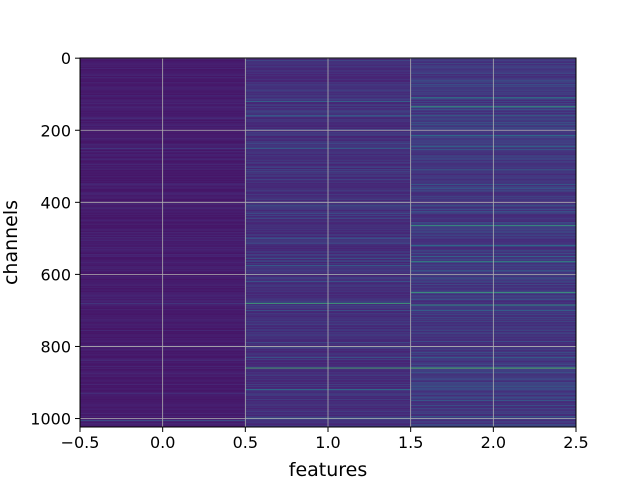  Describe the element at coordinates (11, 242) in the screenshot. I see `y-axis-label: channels` at that location.